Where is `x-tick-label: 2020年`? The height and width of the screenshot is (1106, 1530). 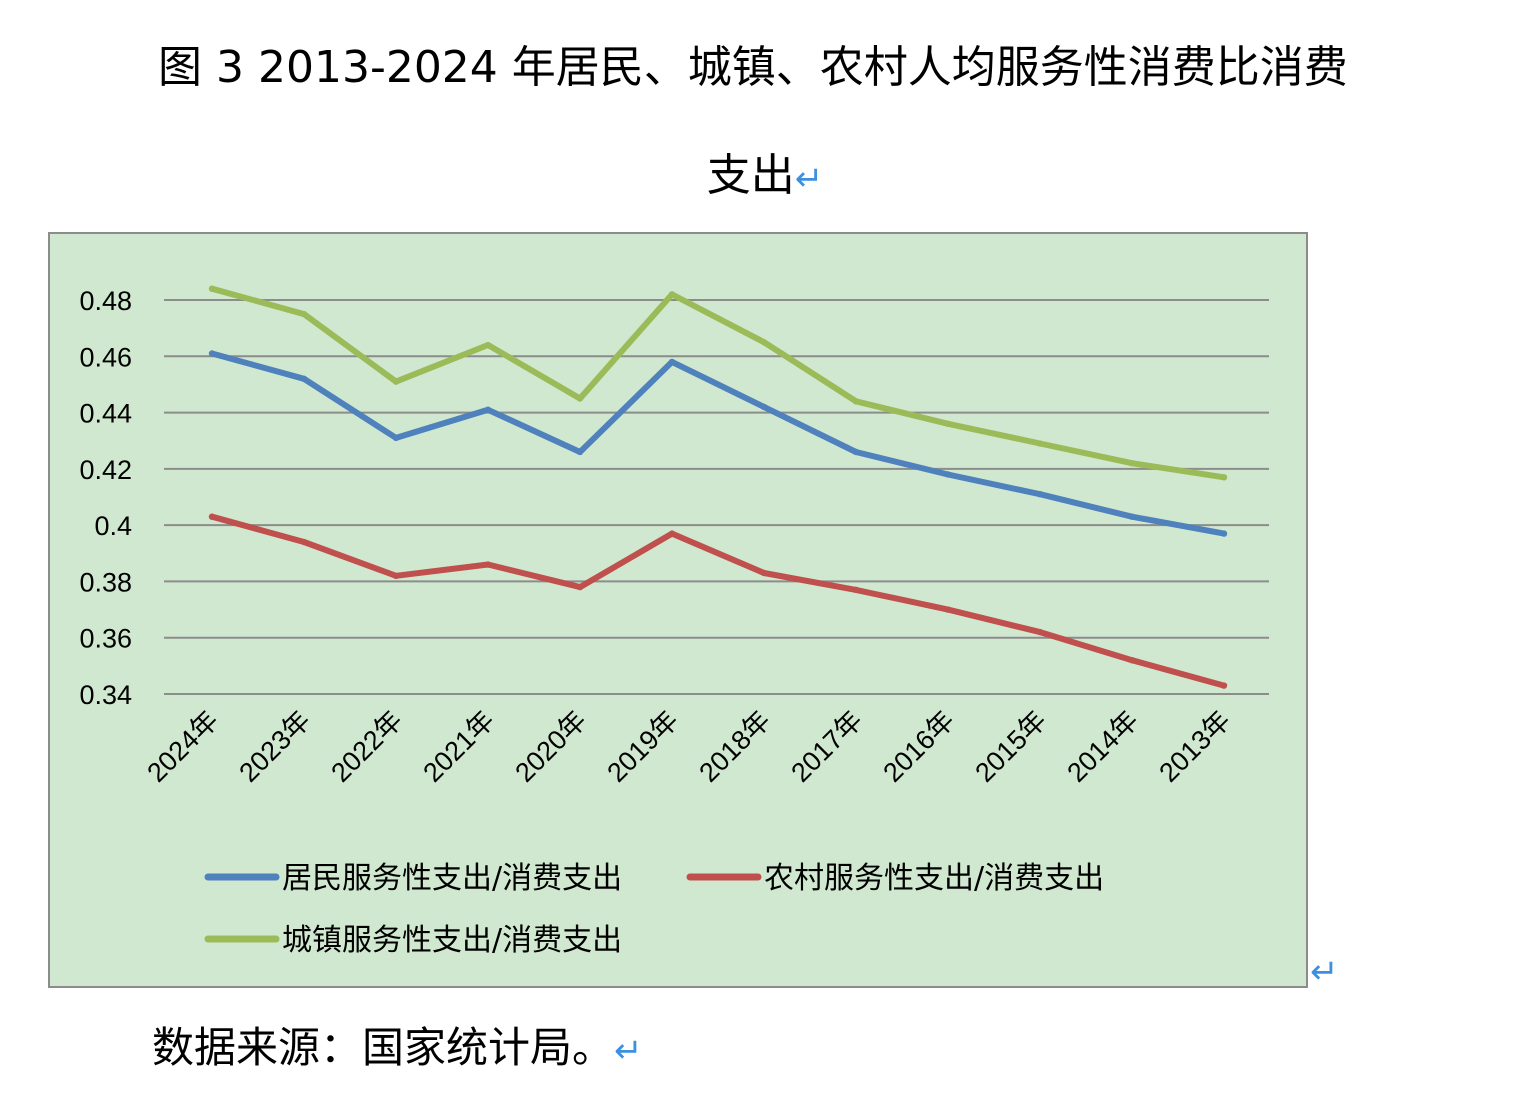
x-tick-label: 2020年 is located at coordinates (550, 746).